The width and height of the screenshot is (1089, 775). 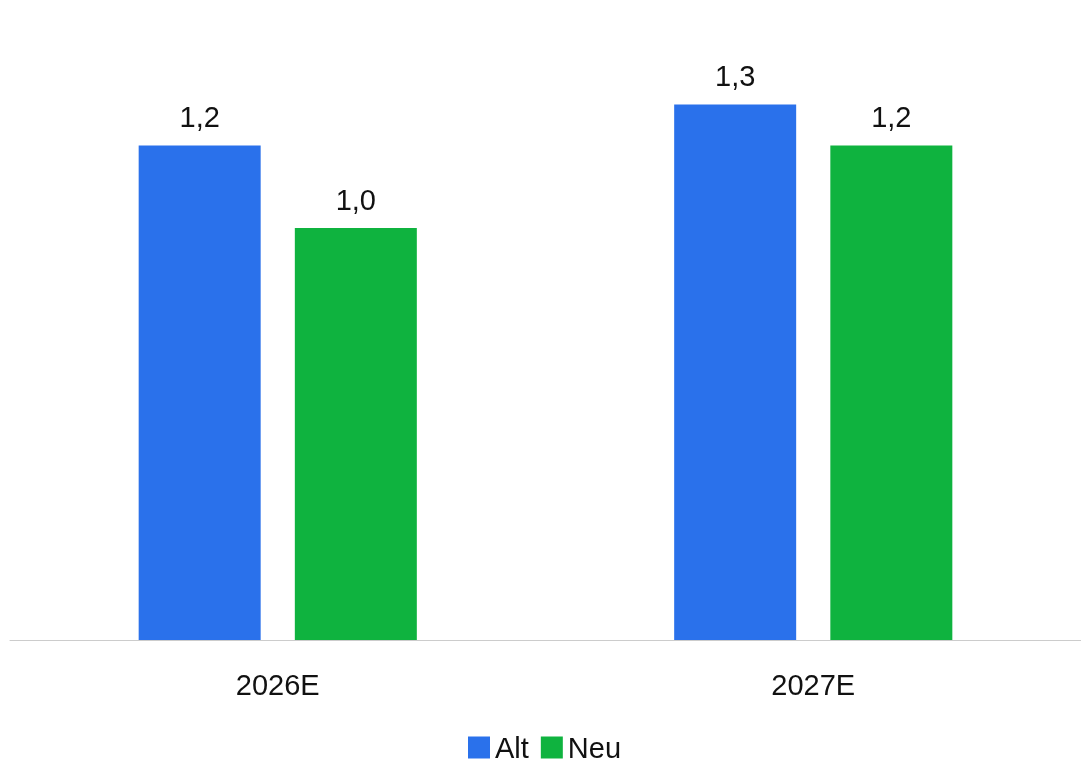 What do you see at coordinates (511, 747) in the screenshot?
I see `legend-label: Alt` at bounding box center [511, 747].